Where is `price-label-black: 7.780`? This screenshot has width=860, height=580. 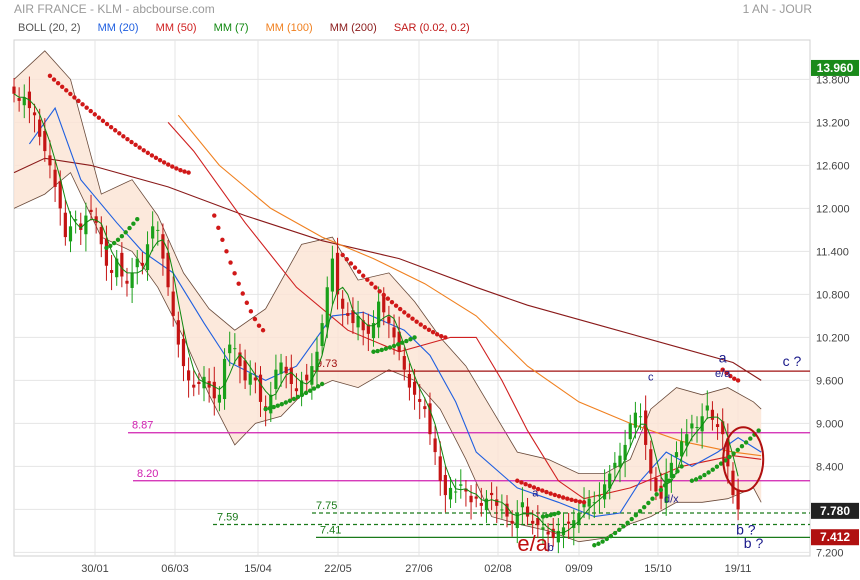 price-label-black: 7.780 is located at coordinates (835, 511).